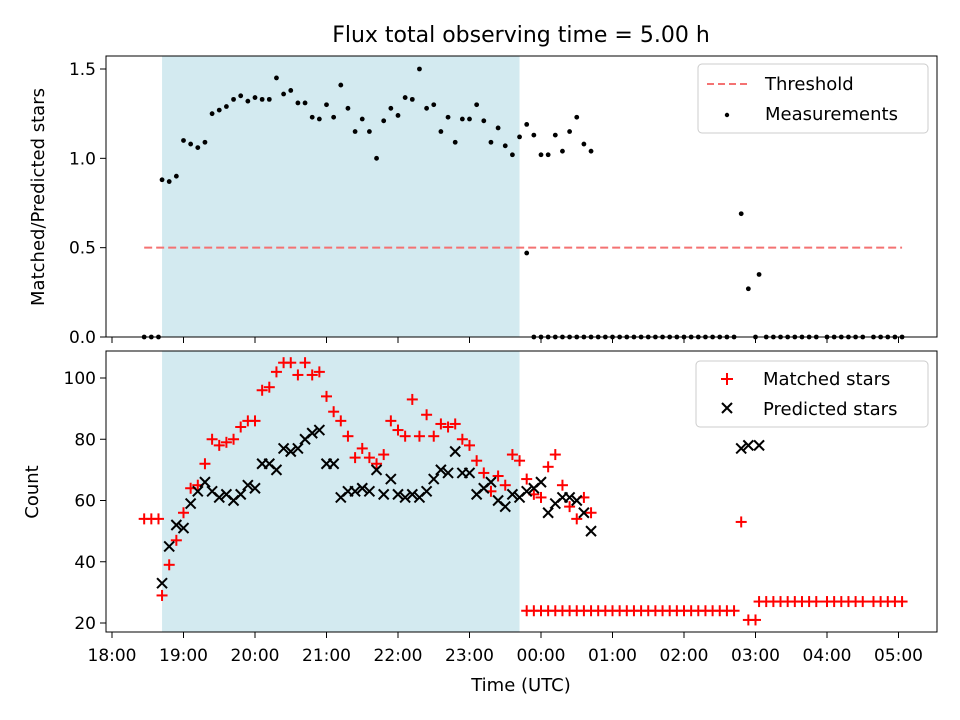  I want to click on ratio-legend: Threshold Measurements, so click(813, 98).